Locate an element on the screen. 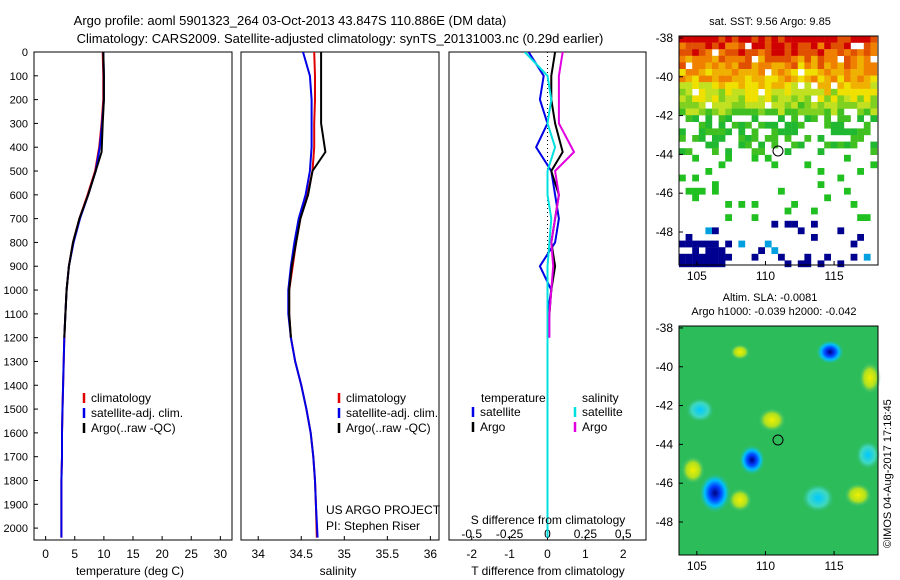  sst-map-cells is located at coordinates (778, 152).